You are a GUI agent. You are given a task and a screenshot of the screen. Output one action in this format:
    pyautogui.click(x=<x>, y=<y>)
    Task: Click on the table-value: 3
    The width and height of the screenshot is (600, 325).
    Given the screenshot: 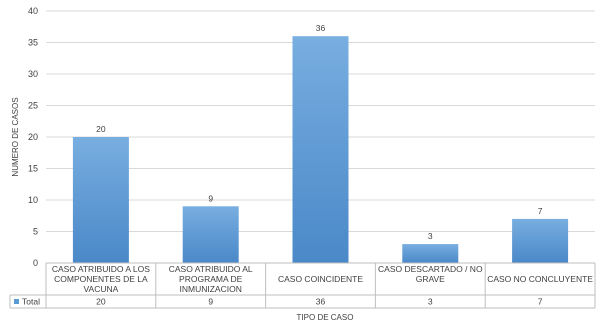 What is the action you would take?
    pyautogui.click(x=430, y=302)
    